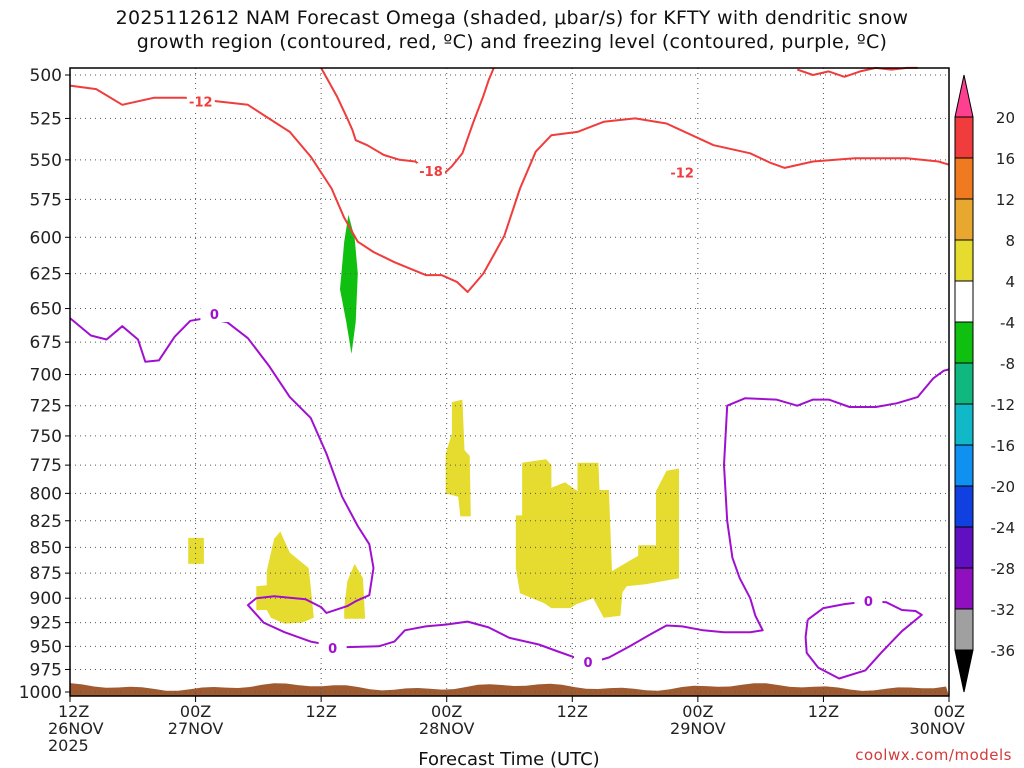 The height and width of the screenshot is (768, 1024). What do you see at coordinates (1003, 405) in the screenshot?
I see `colorbar-label: -12` at bounding box center [1003, 405].